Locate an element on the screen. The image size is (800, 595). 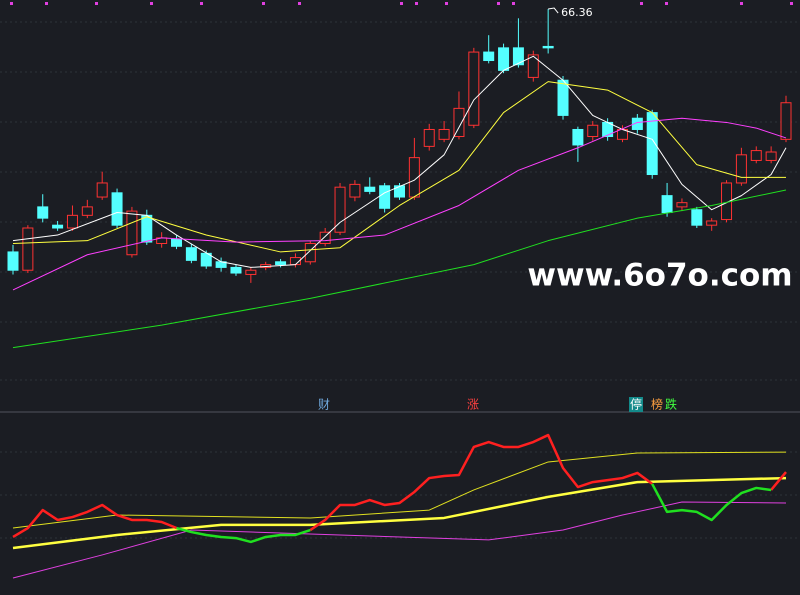
high-label: 66.36 is located at coordinates (577, 12).